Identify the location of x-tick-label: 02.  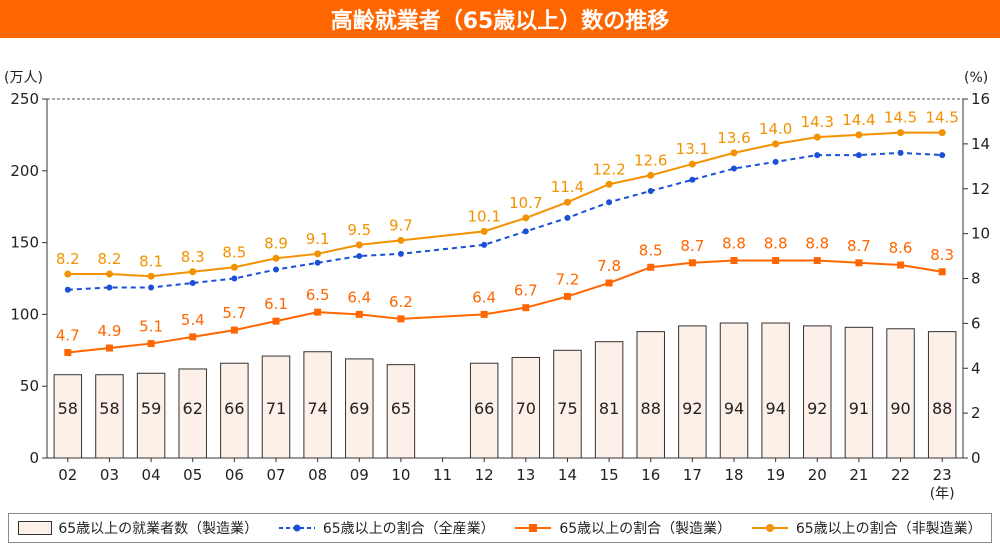
(67, 475).